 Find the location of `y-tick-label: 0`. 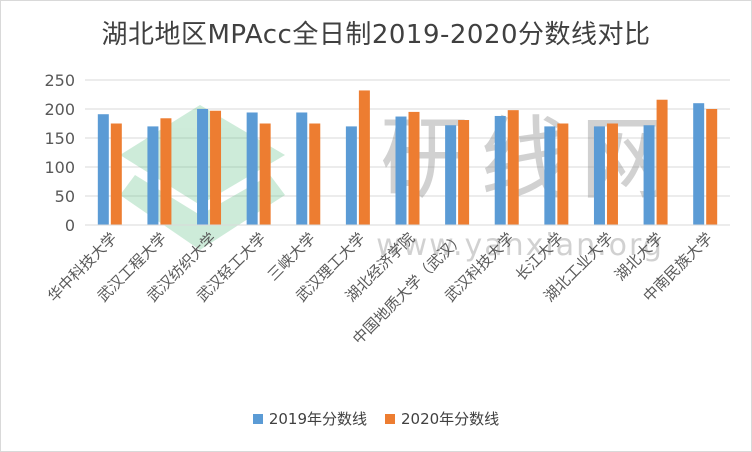

y-tick-label: 0 is located at coordinates (70, 225).